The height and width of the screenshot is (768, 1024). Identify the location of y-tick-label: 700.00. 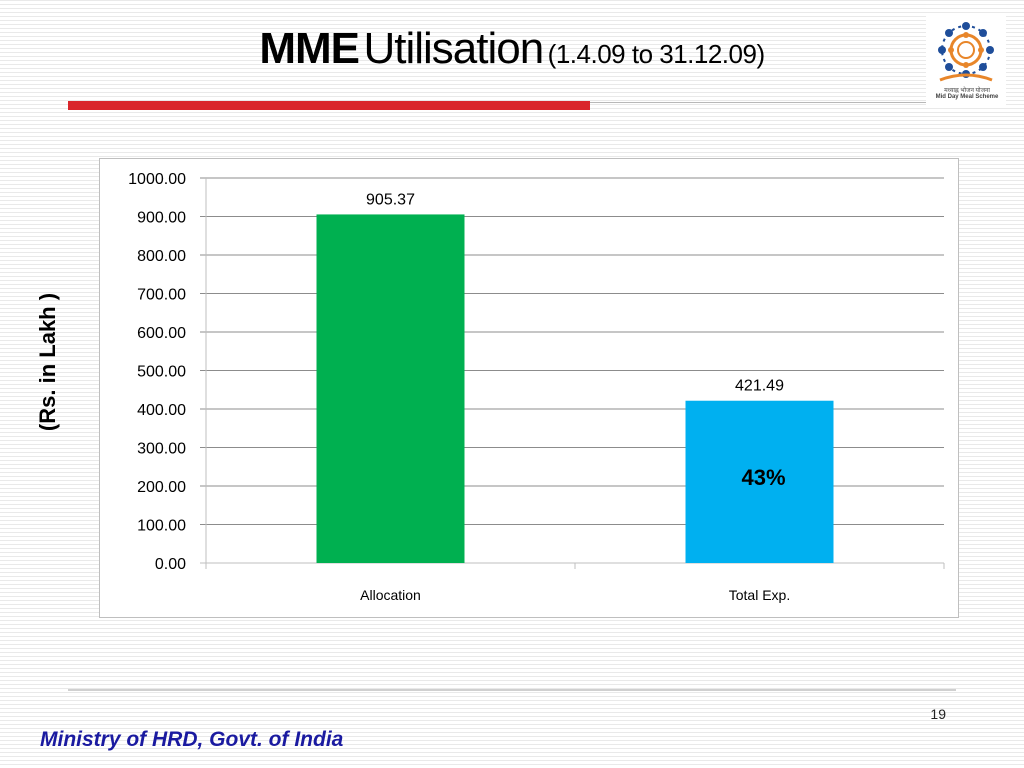
(161, 295).